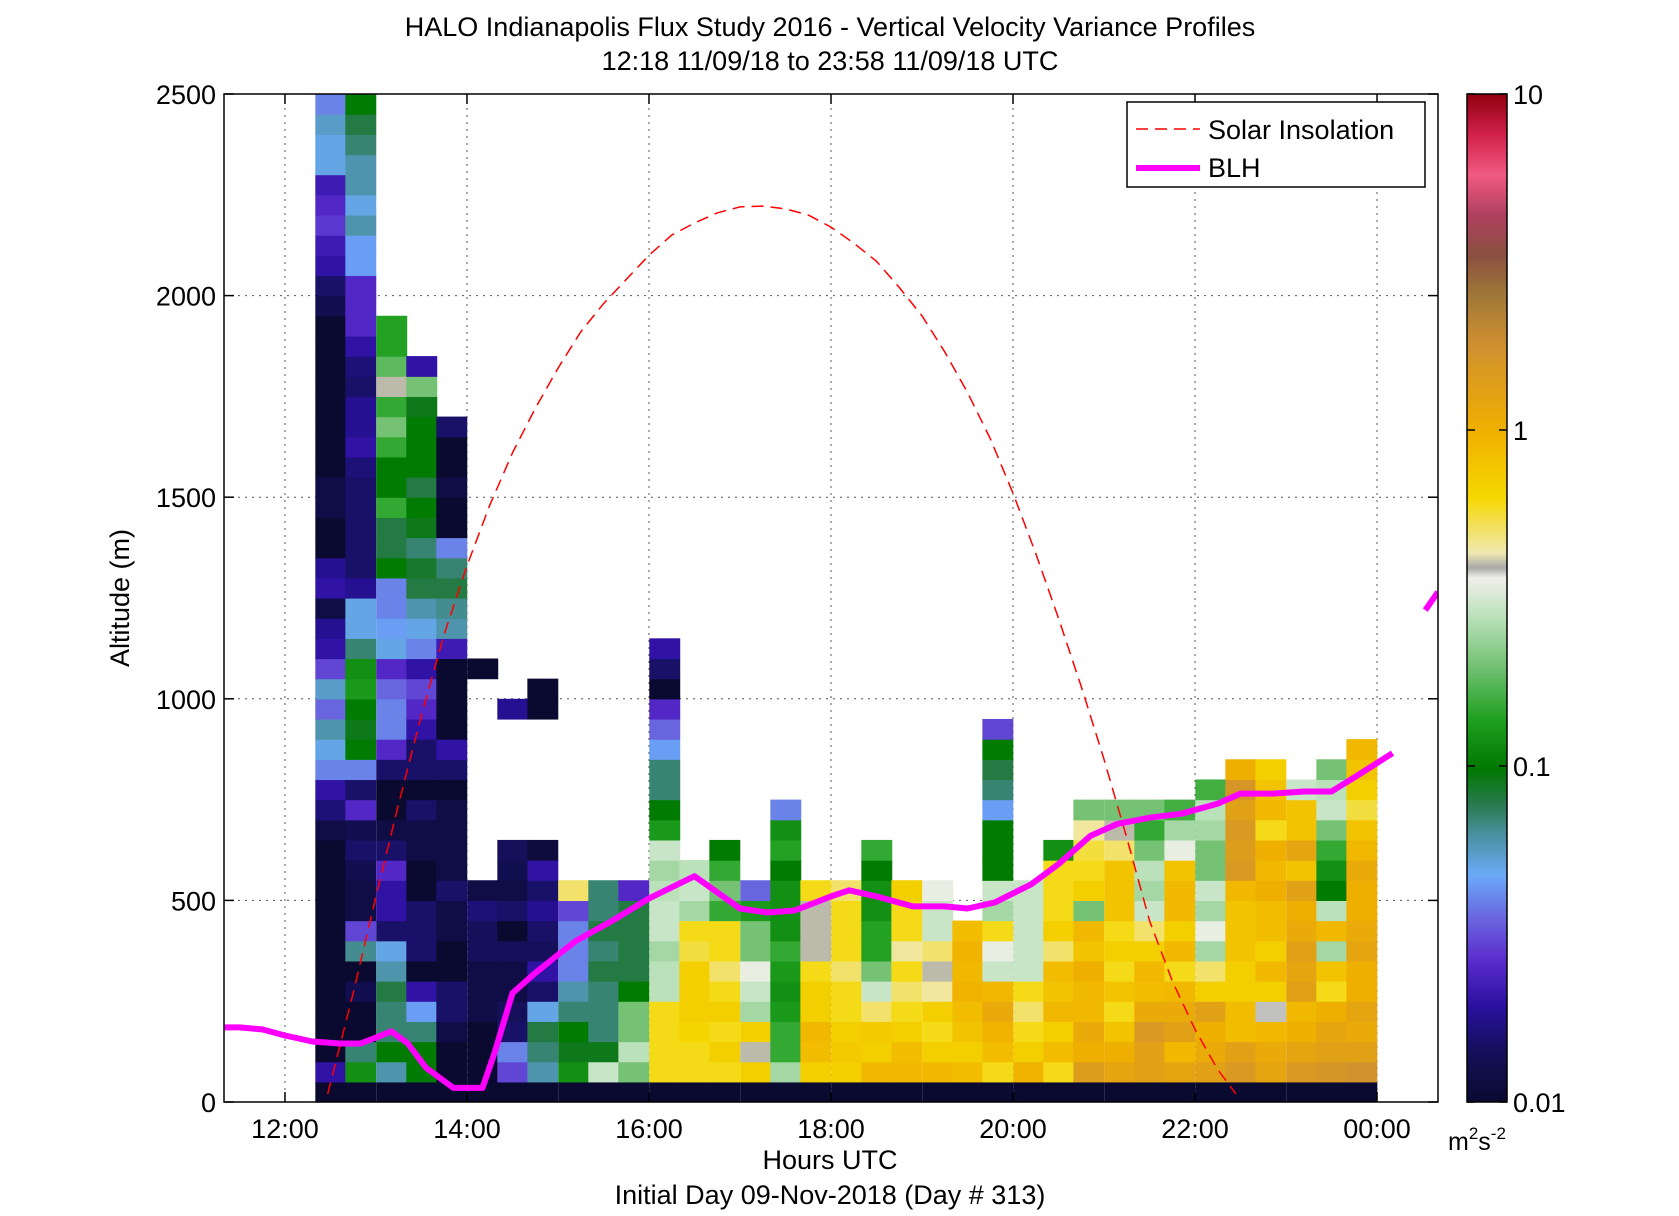  What do you see at coordinates (1528, 95) in the screenshot?
I see `colorbar-tick-label: 10` at bounding box center [1528, 95].